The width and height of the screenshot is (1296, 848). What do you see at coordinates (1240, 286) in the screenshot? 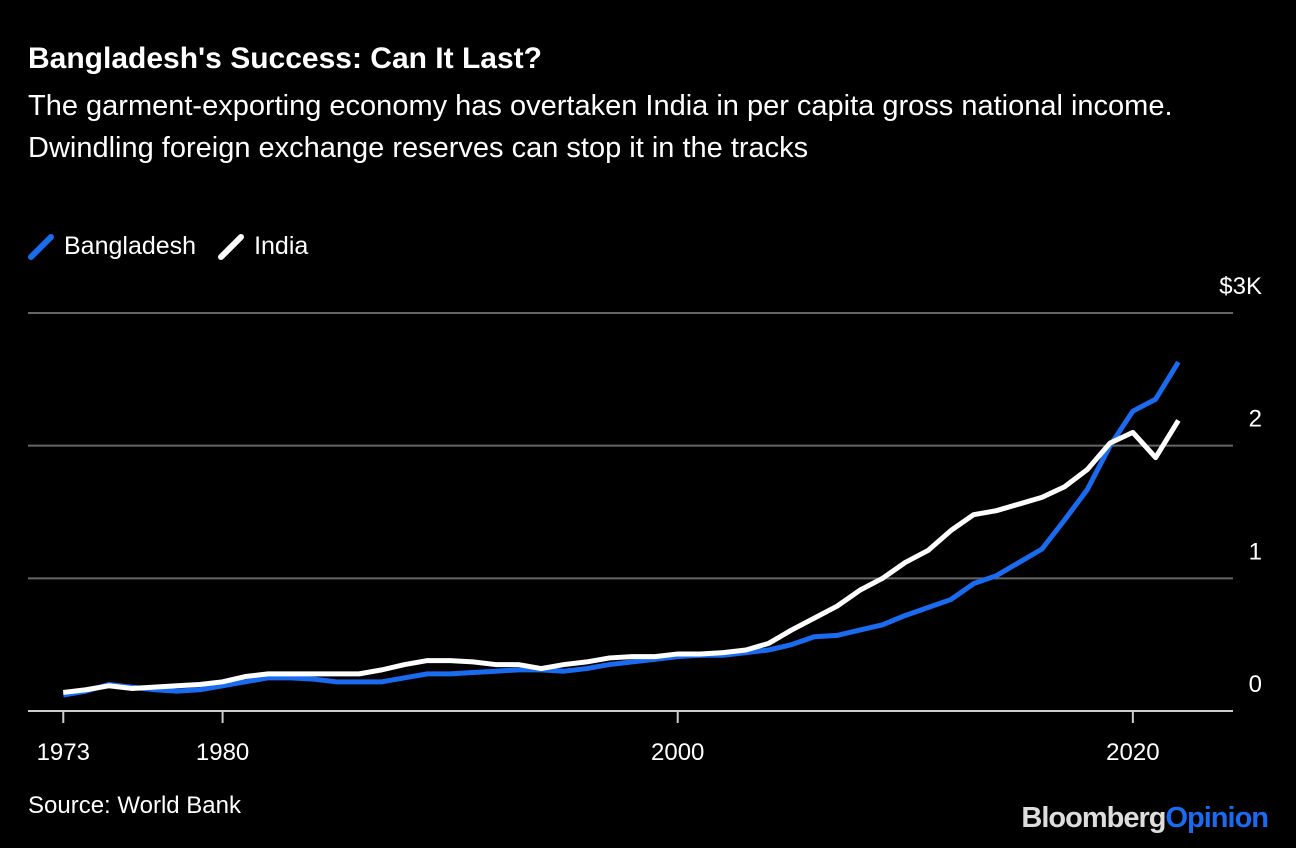
I see `y-tick-label: $3K` at bounding box center [1240, 286].